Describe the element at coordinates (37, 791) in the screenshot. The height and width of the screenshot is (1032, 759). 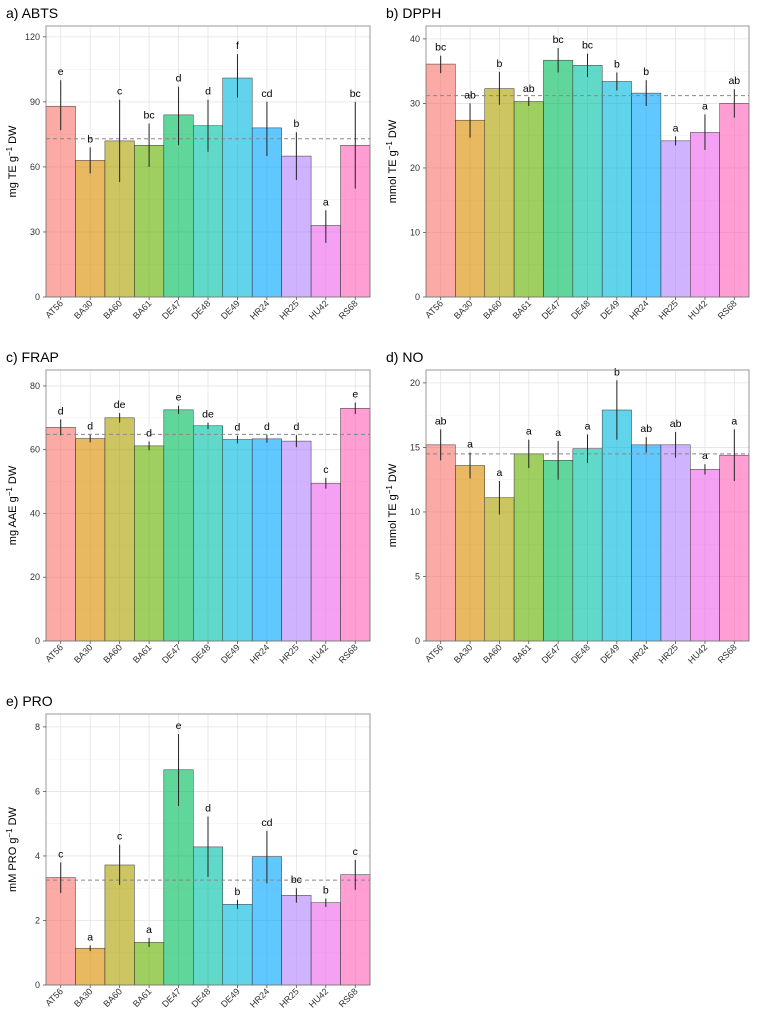
I see `y-tick-label: 6` at that location.